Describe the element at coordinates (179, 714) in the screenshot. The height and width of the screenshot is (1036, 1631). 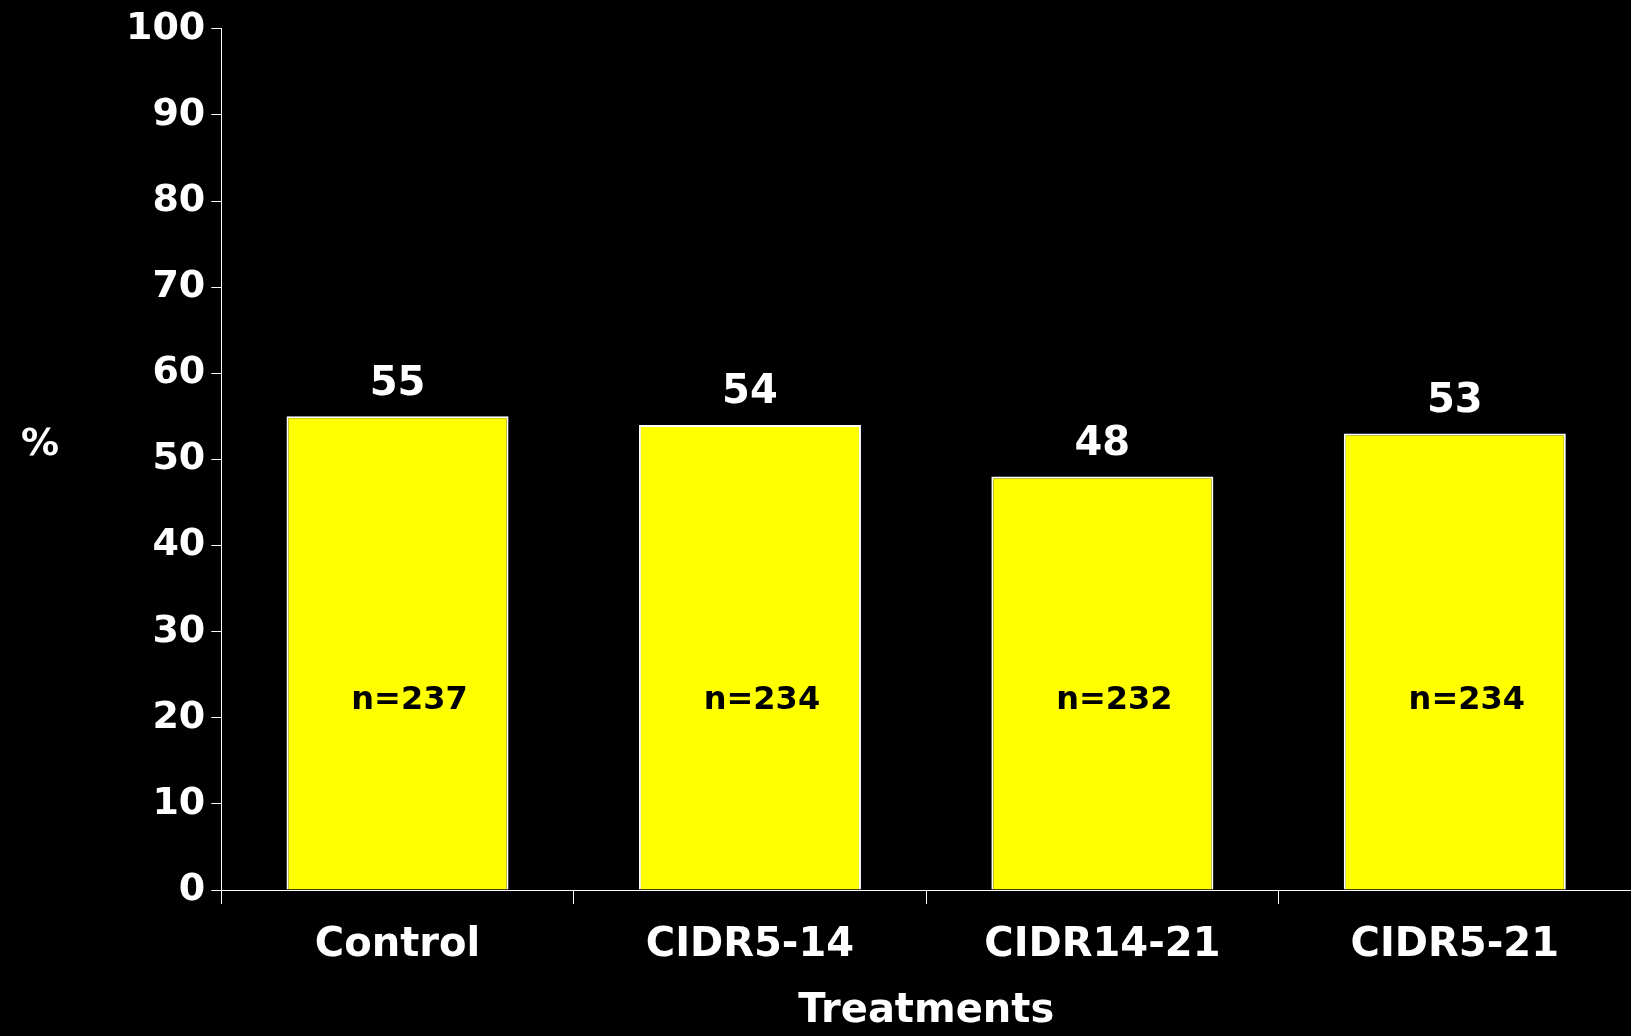
I see `y-tick-label: 20` at that location.